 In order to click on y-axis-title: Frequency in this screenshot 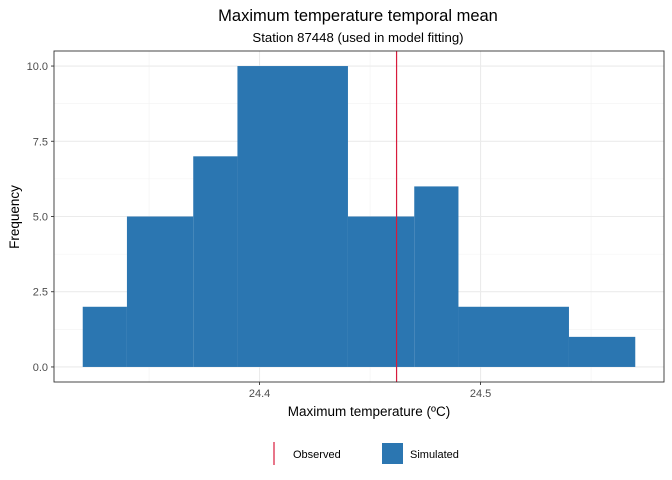, I will do `click(14, 217)`.